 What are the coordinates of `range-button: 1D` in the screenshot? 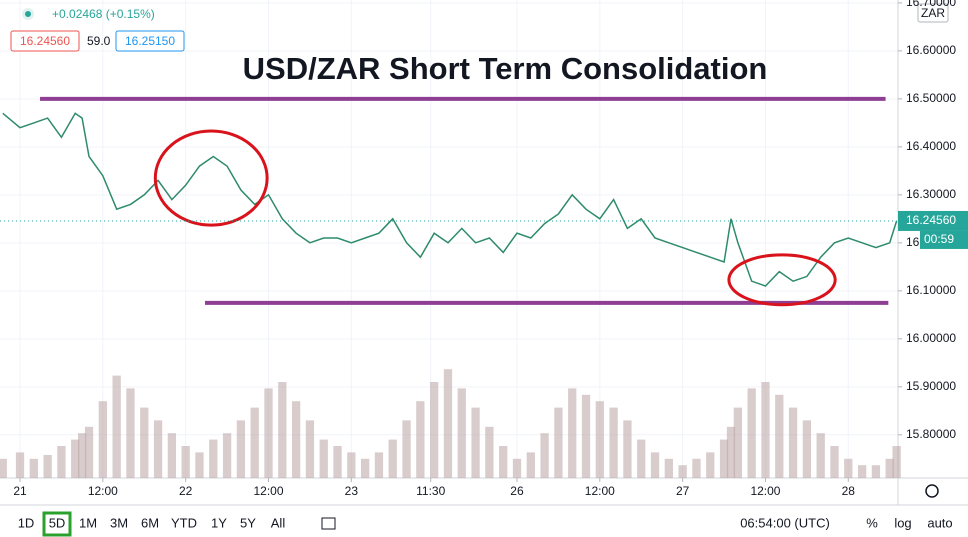 It's located at (26, 522).